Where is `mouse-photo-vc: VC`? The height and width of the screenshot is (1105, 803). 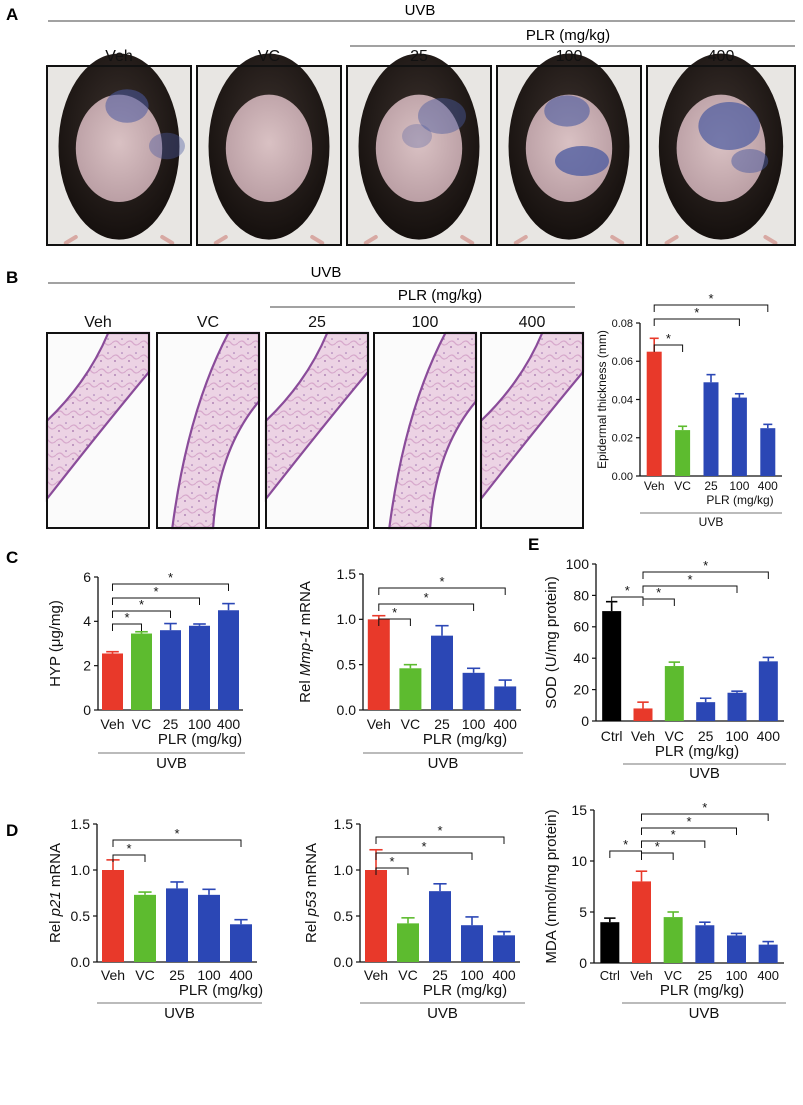 mouse-photo-vc: VC is located at coordinates (269, 147).